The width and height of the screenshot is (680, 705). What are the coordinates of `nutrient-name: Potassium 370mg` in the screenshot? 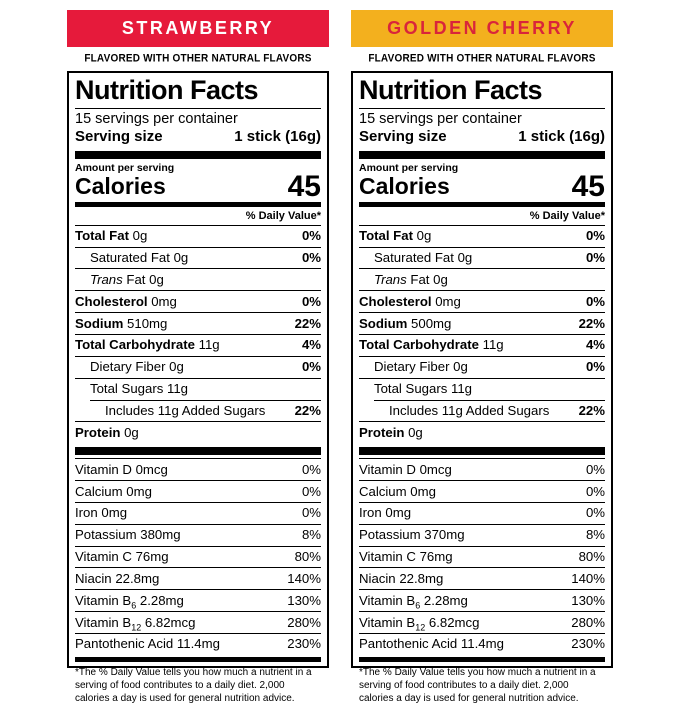 It's located at (412, 535).